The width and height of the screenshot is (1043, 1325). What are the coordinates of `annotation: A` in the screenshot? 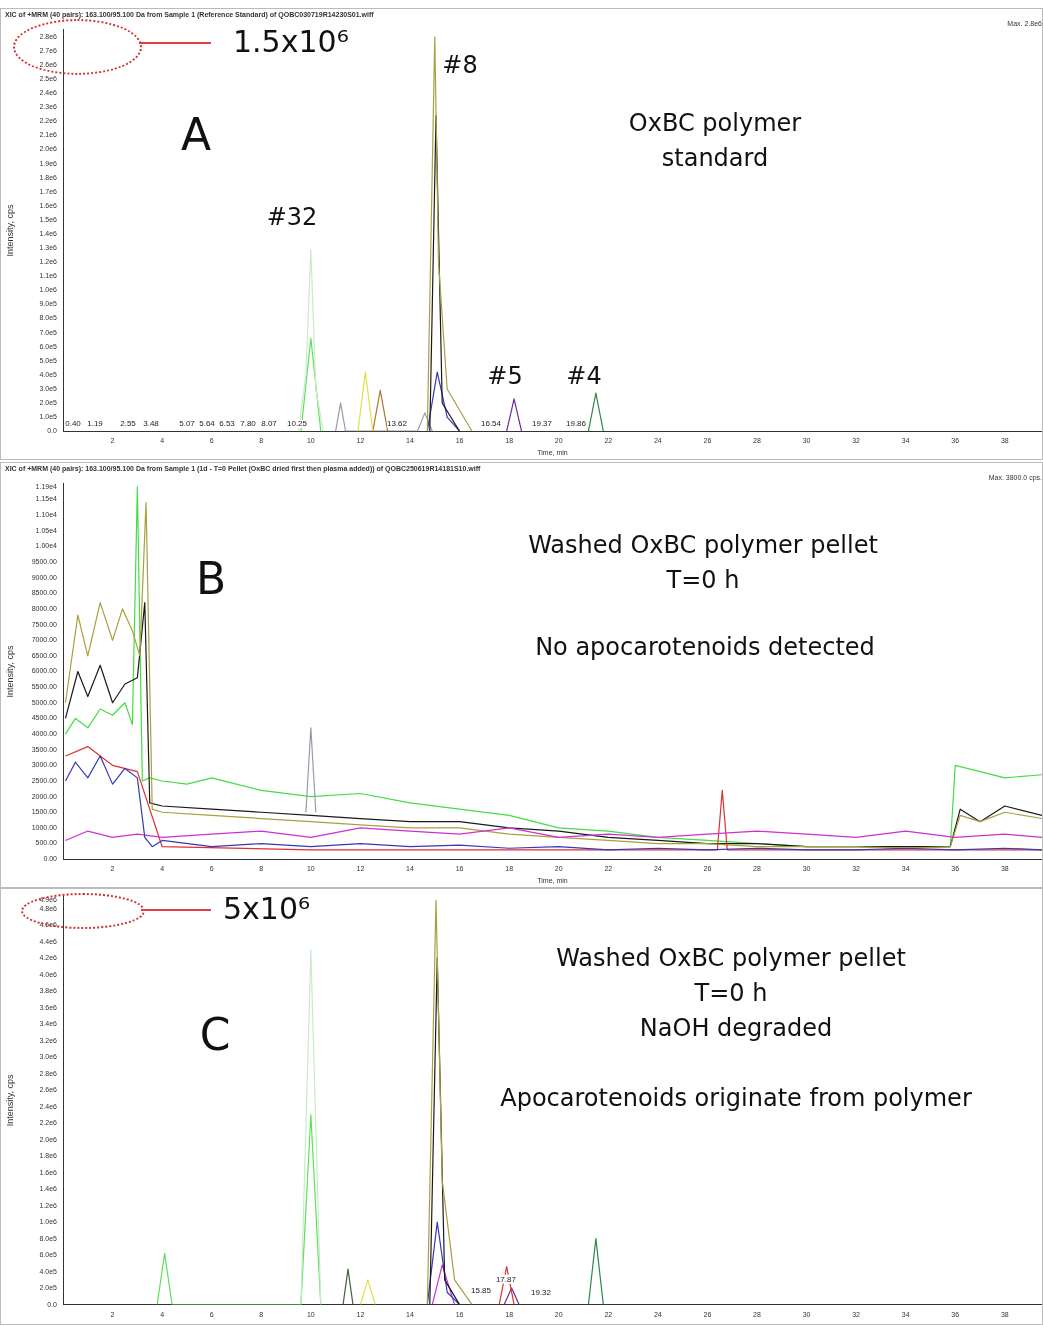 It's located at (196, 134).